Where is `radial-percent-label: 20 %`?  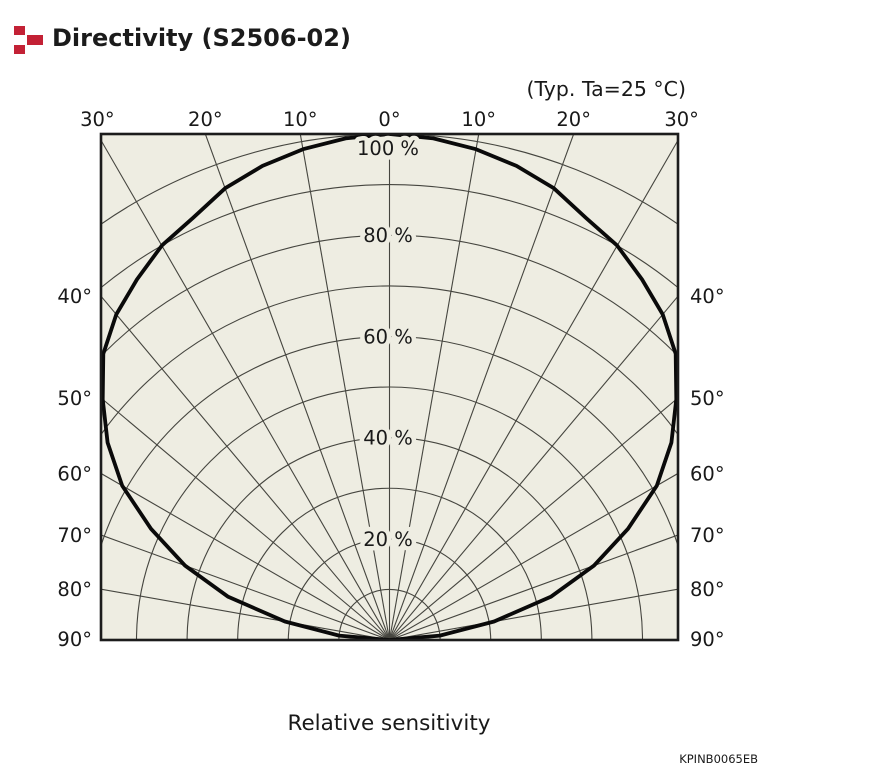
radial-percent-label: 20 % is located at coordinates (388, 539).